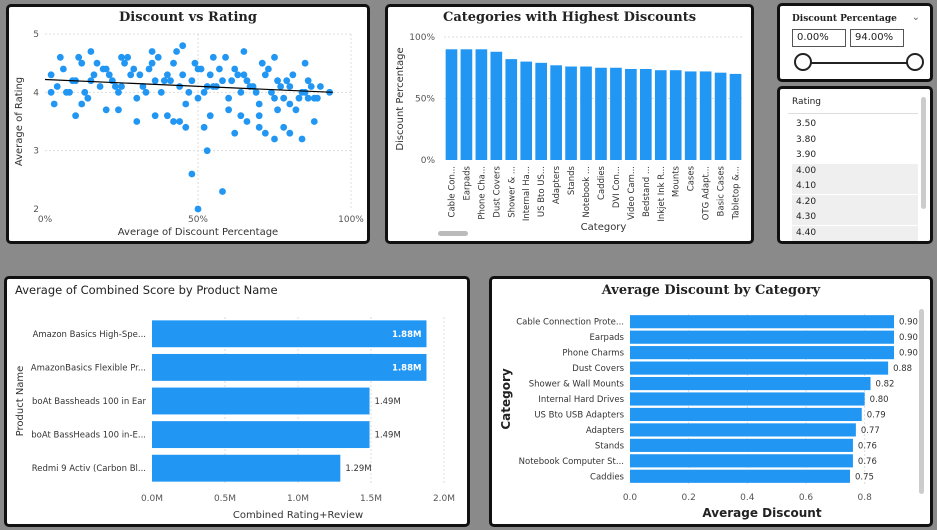 The height and width of the screenshot is (530, 937). What do you see at coordinates (722, 190) in the screenshot?
I see `category-tick-label: Basic Cases` at bounding box center [722, 190].